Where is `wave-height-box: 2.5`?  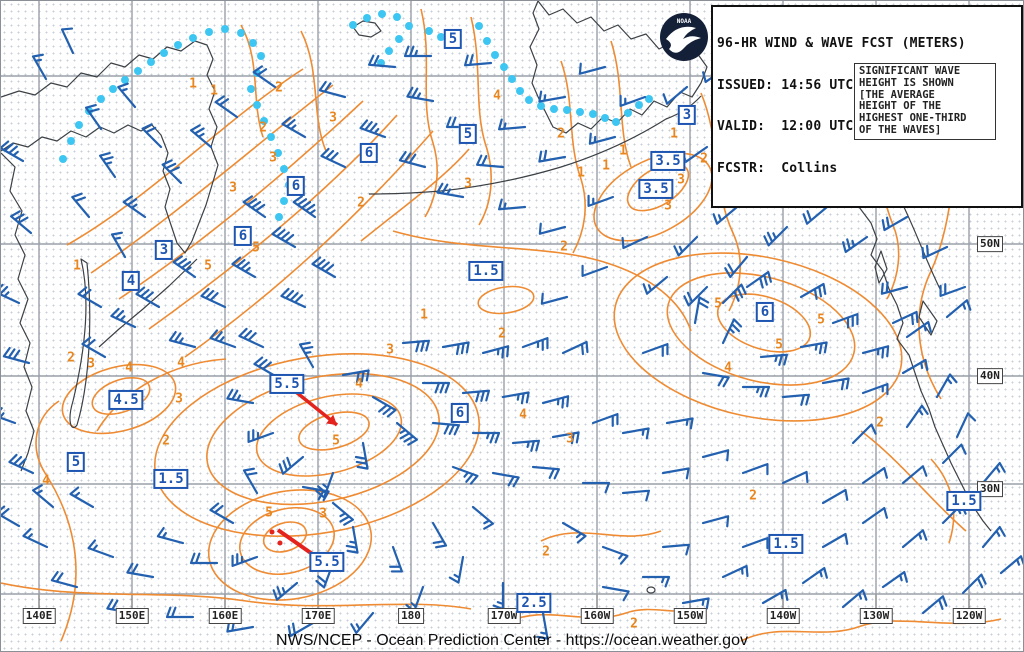
wave-height-box: 2.5 is located at coordinates (534, 603).